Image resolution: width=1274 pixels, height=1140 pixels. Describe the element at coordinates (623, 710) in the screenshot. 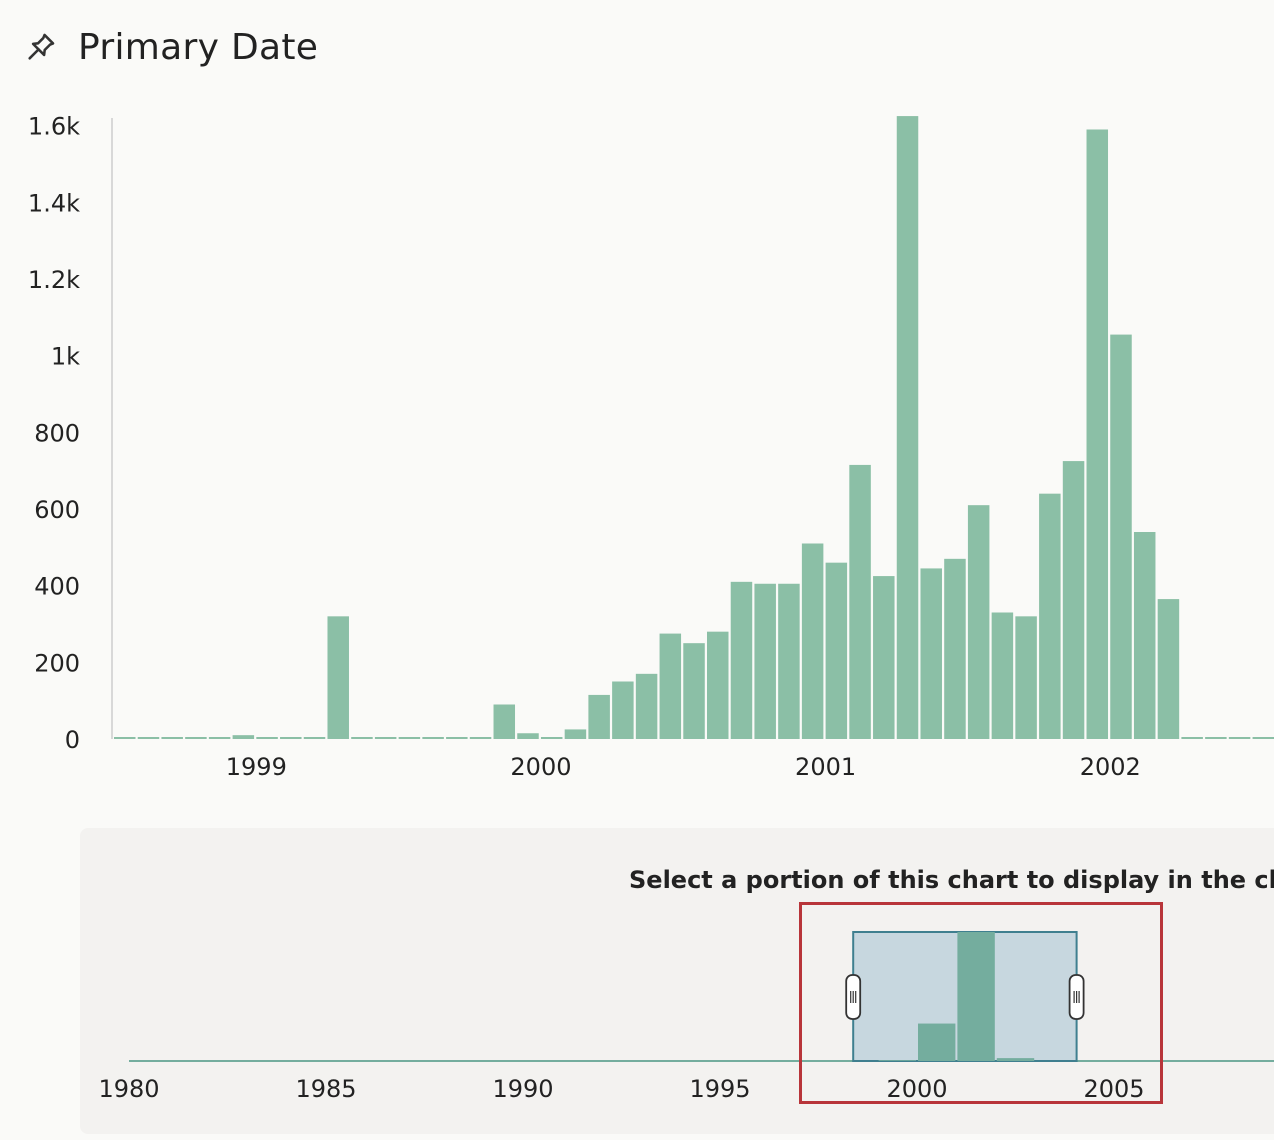

I see `histogram-bar: 2000-04: 150` at that location.